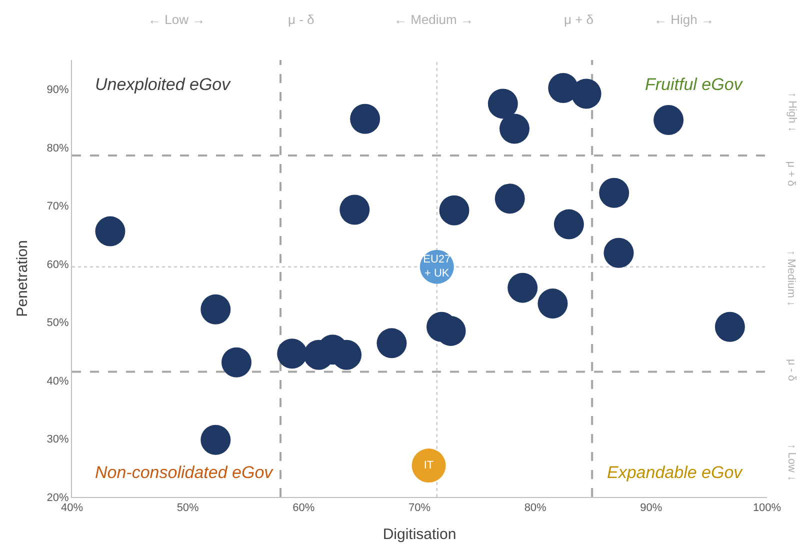  I want to click on annotation: Fruitful eGov, so click(694, 84).